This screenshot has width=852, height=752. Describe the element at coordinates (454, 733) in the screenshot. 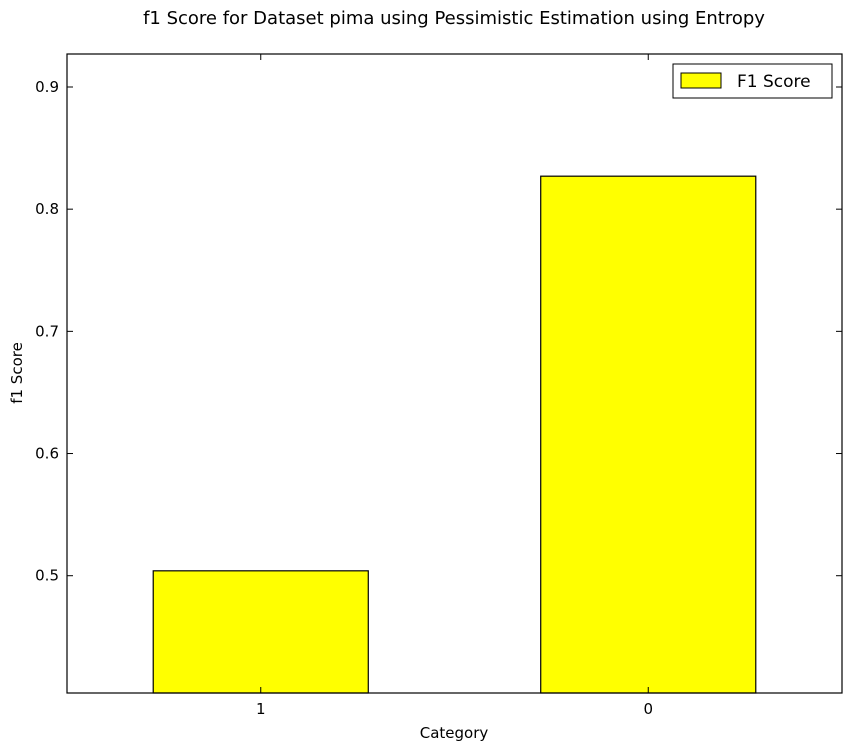

I see `x-axis-label: Category` at that location.